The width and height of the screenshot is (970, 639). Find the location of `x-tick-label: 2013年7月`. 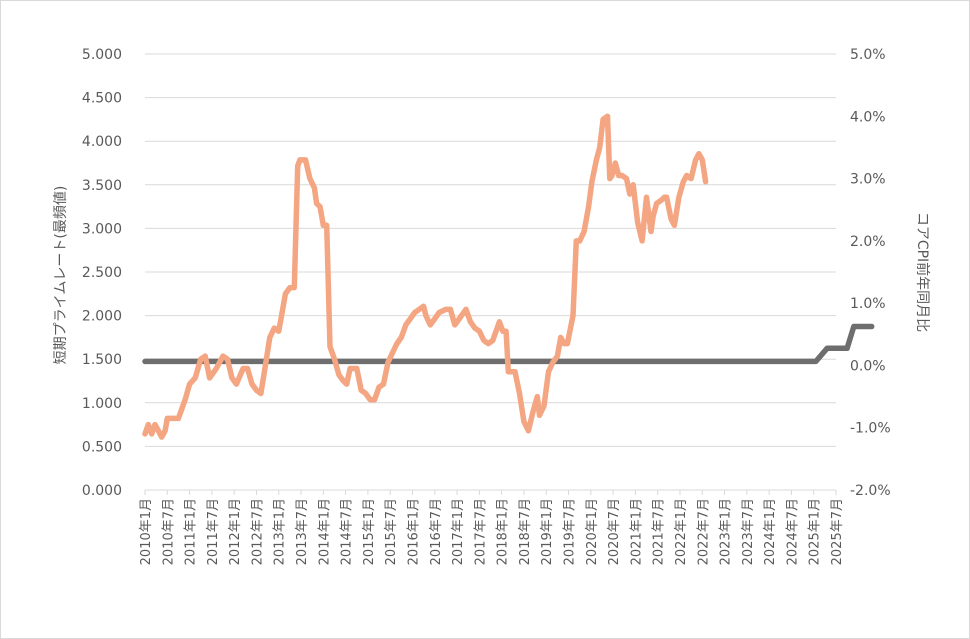

x-tick-label: 2013年7月 is located at coordinates (302, 531).